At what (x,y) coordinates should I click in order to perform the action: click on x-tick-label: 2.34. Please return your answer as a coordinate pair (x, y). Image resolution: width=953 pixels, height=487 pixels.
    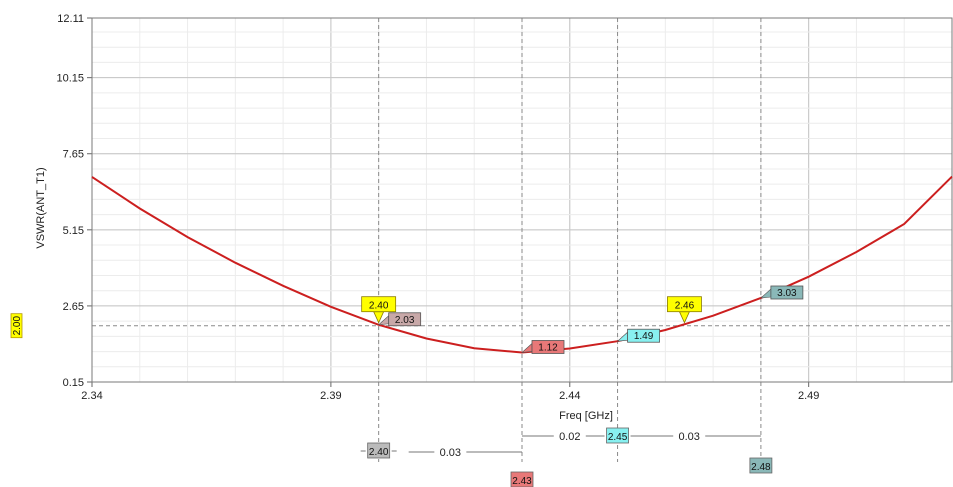
    Looking at the image, I should click on (91, 396).